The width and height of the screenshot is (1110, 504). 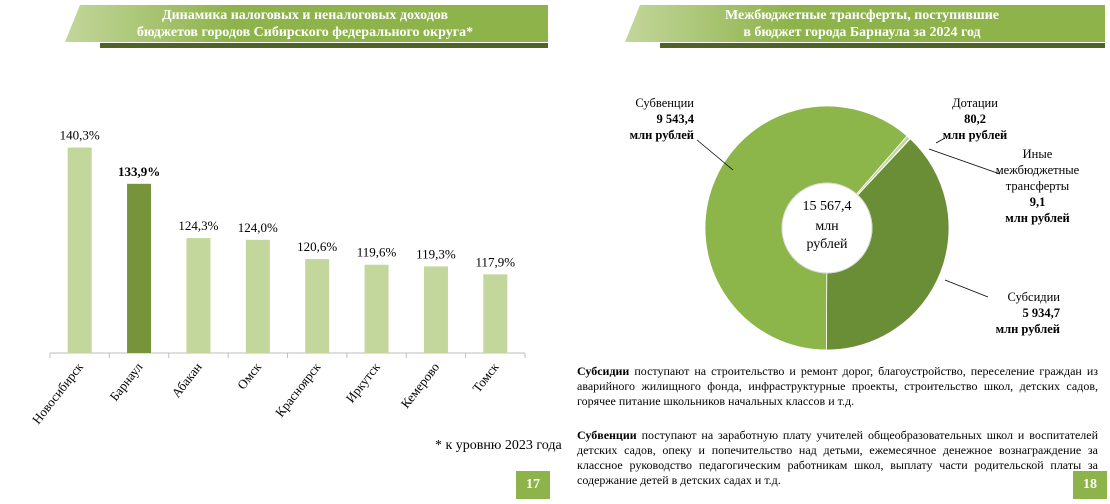 What do you see at coordinates (827, 206) in the screenshot?
I see `total-label: 15 567,4` at bounding box center [827, 206].